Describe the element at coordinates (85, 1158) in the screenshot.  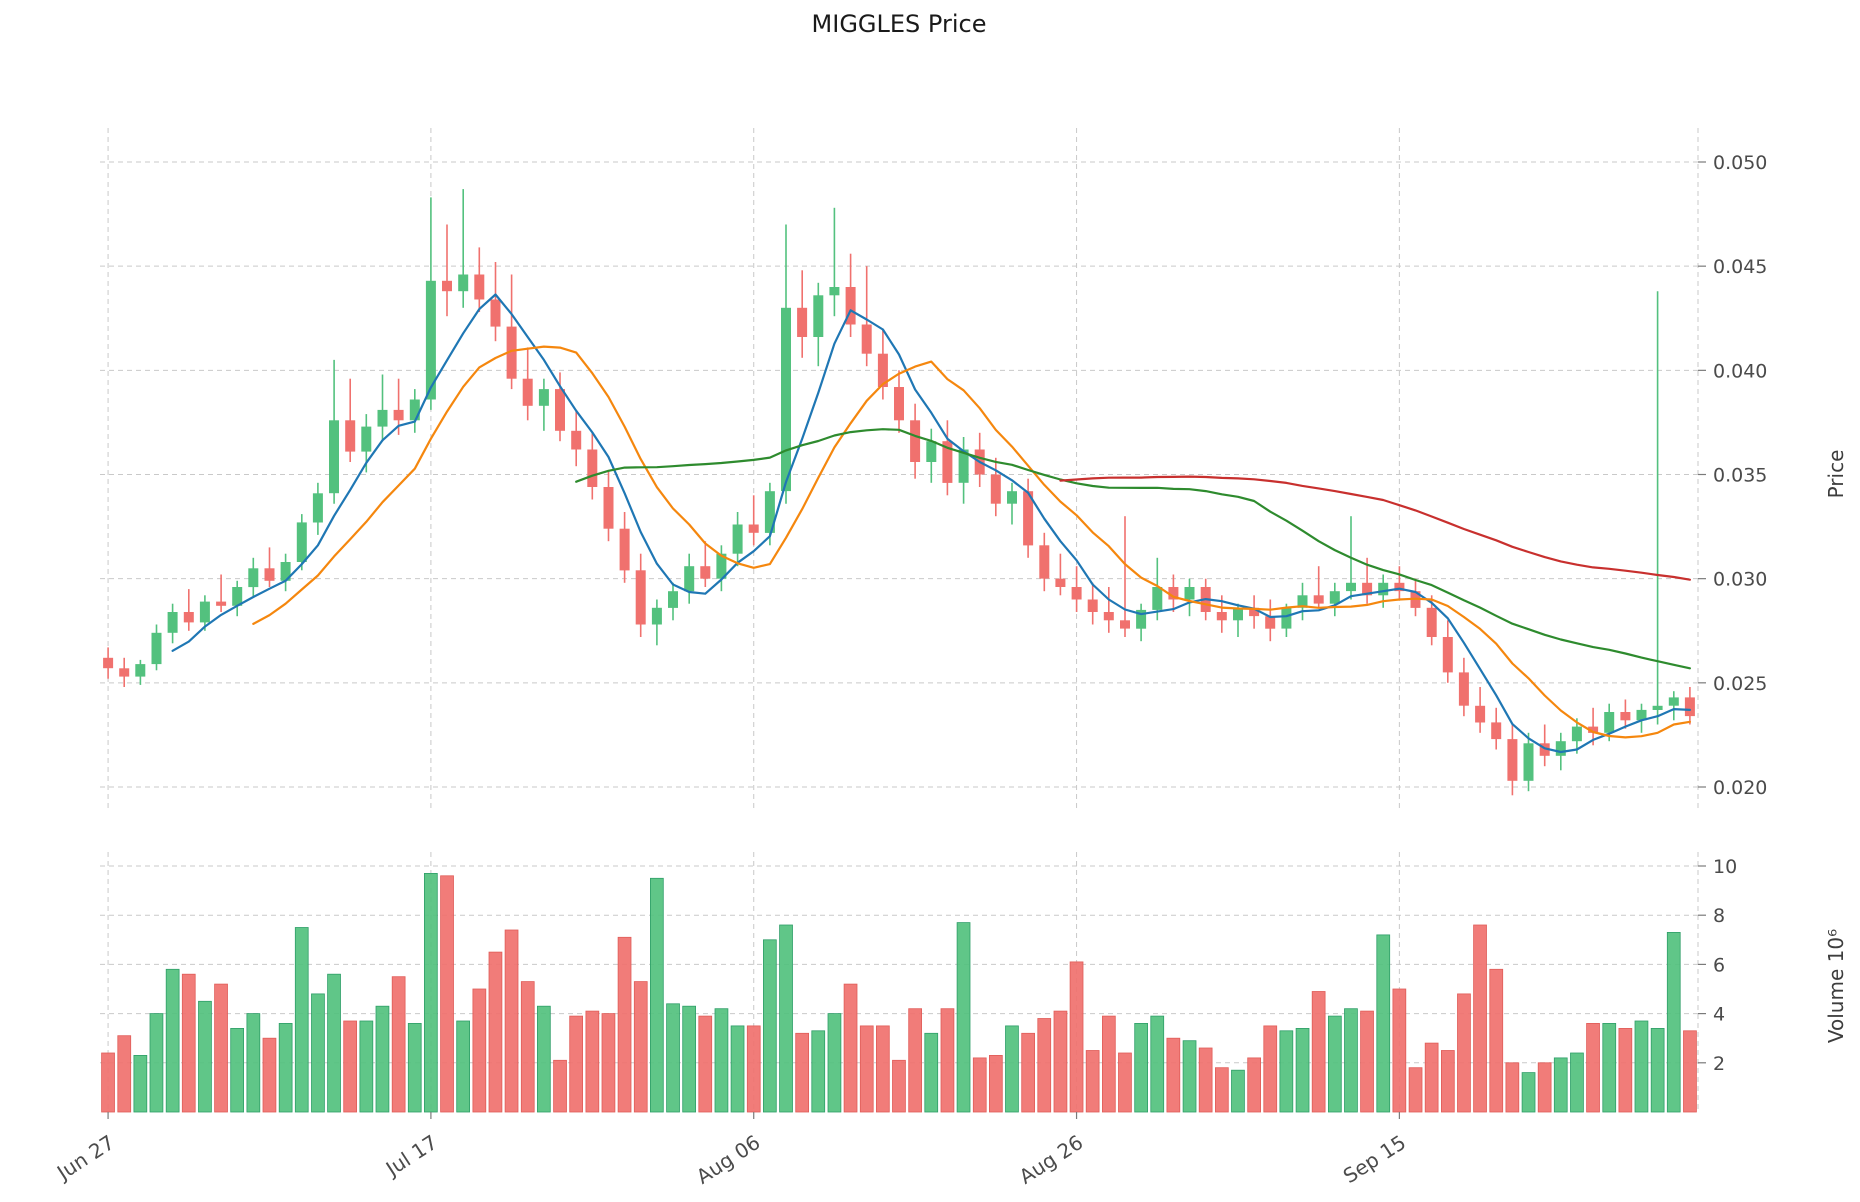
I see `svg-text: Jun 27` at that location.